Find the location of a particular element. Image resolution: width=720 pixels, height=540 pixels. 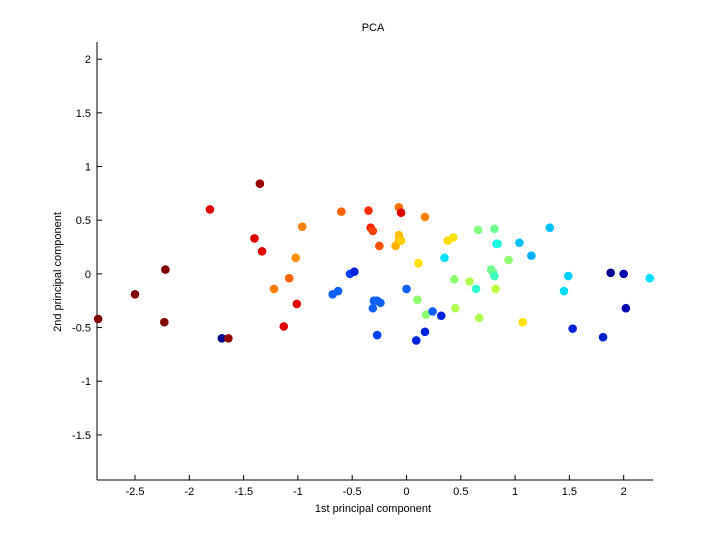

x-tick-label: 2 is located at coordinates (624, 492).